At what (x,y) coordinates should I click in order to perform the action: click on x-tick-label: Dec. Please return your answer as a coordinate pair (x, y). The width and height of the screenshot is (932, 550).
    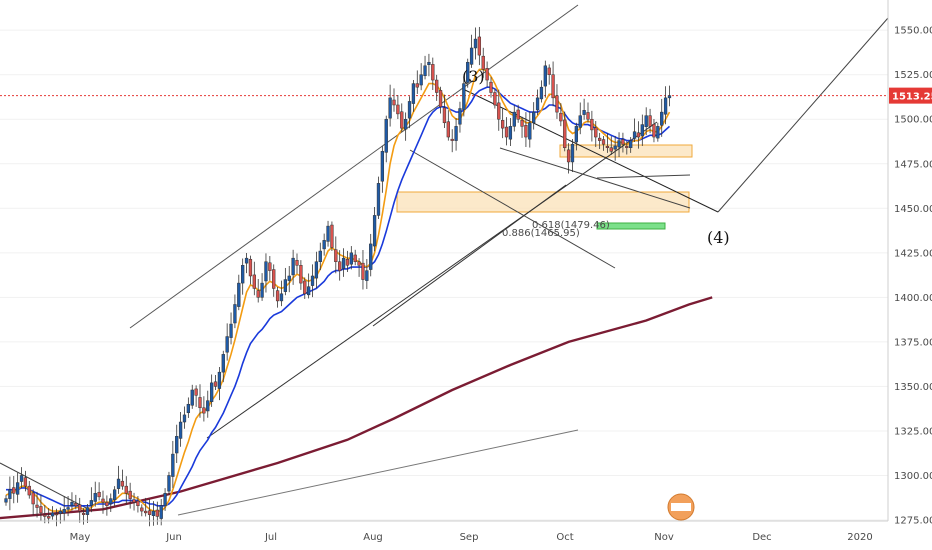
    Looking at the image, I should click on (761, 537).